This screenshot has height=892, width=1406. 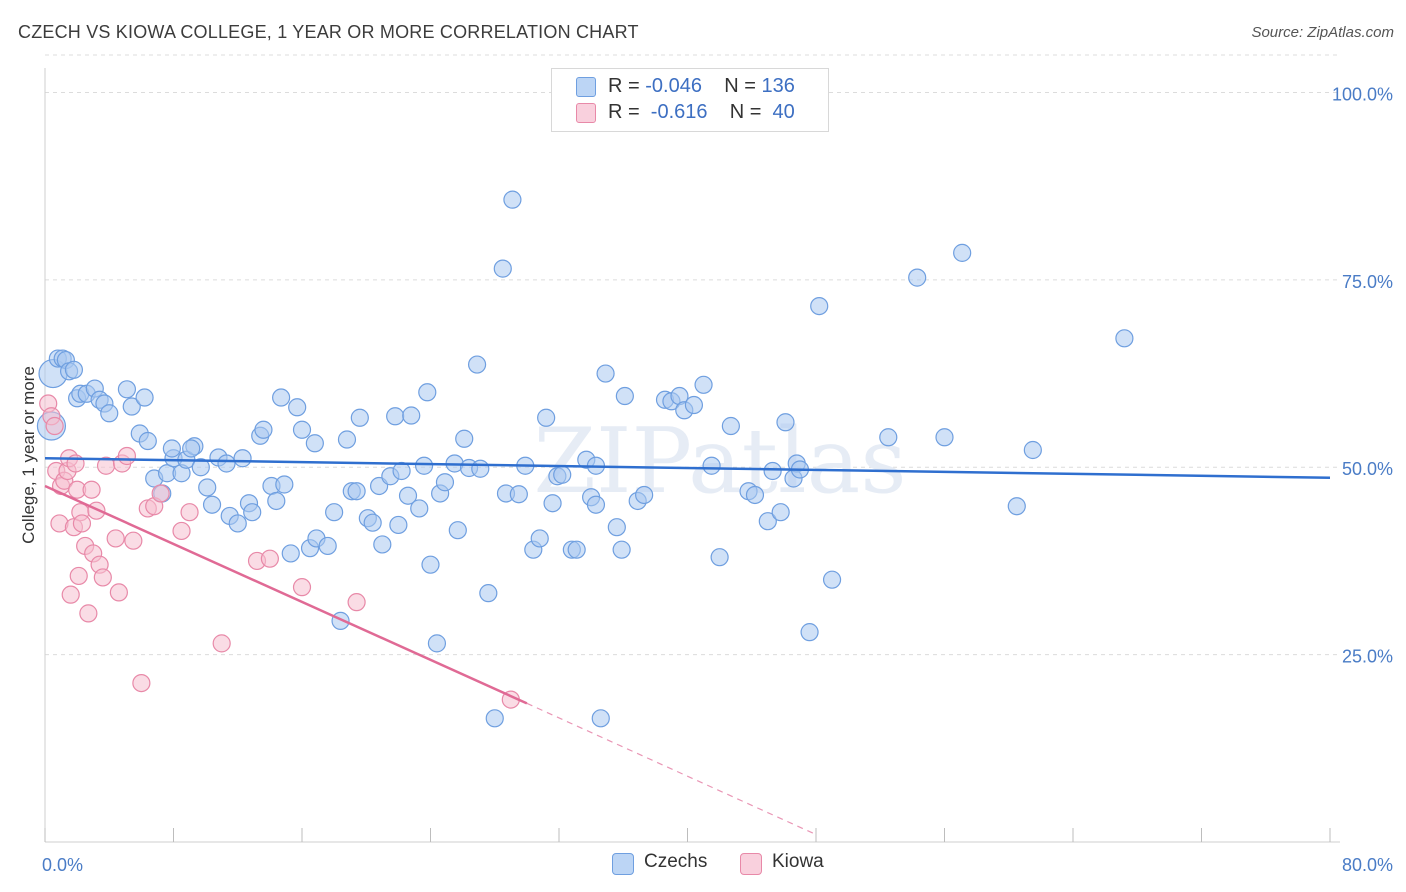 I want to click on trend-line-kiowa-extension, so click(x=671, y=769).